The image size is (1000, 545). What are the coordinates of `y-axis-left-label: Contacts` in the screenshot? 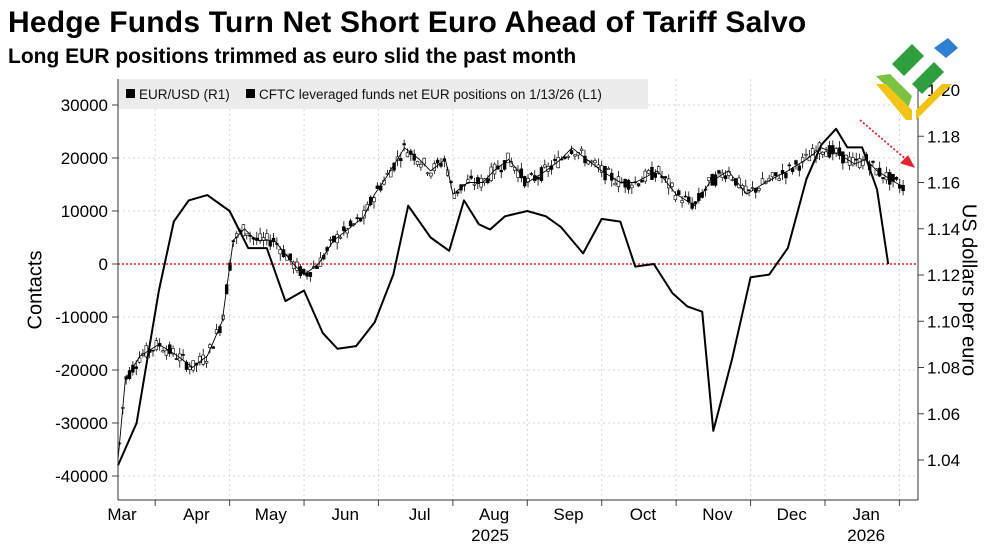 It's located at (35, 290).